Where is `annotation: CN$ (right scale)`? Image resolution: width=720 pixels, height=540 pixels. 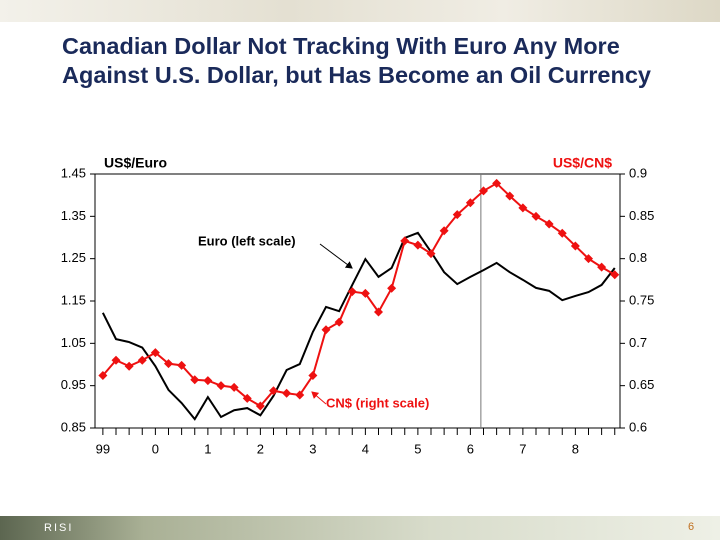
annotation: CN$ (right scale) is located at coordinates (377, 402).